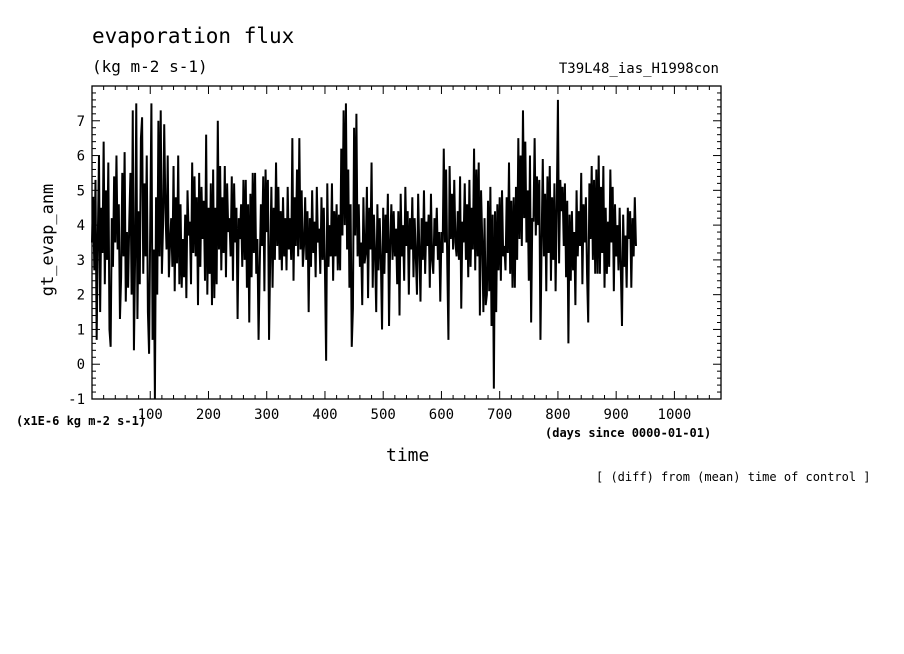  I want to click on x-tick-label: 600, so click(441, 415).